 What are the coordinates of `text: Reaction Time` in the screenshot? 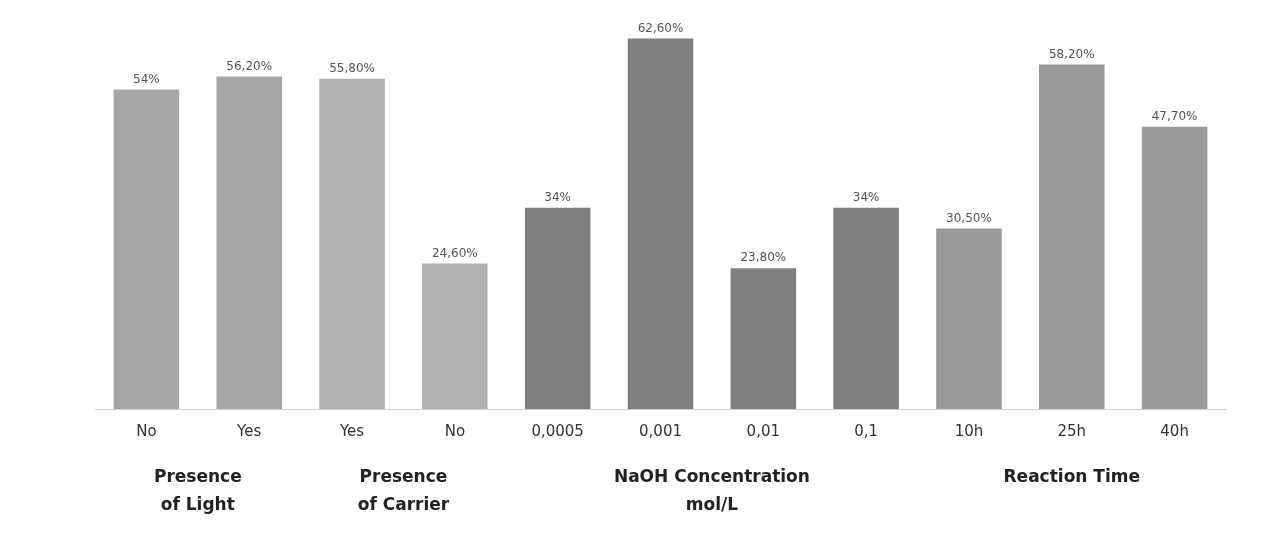 It's located at (1071, 476).